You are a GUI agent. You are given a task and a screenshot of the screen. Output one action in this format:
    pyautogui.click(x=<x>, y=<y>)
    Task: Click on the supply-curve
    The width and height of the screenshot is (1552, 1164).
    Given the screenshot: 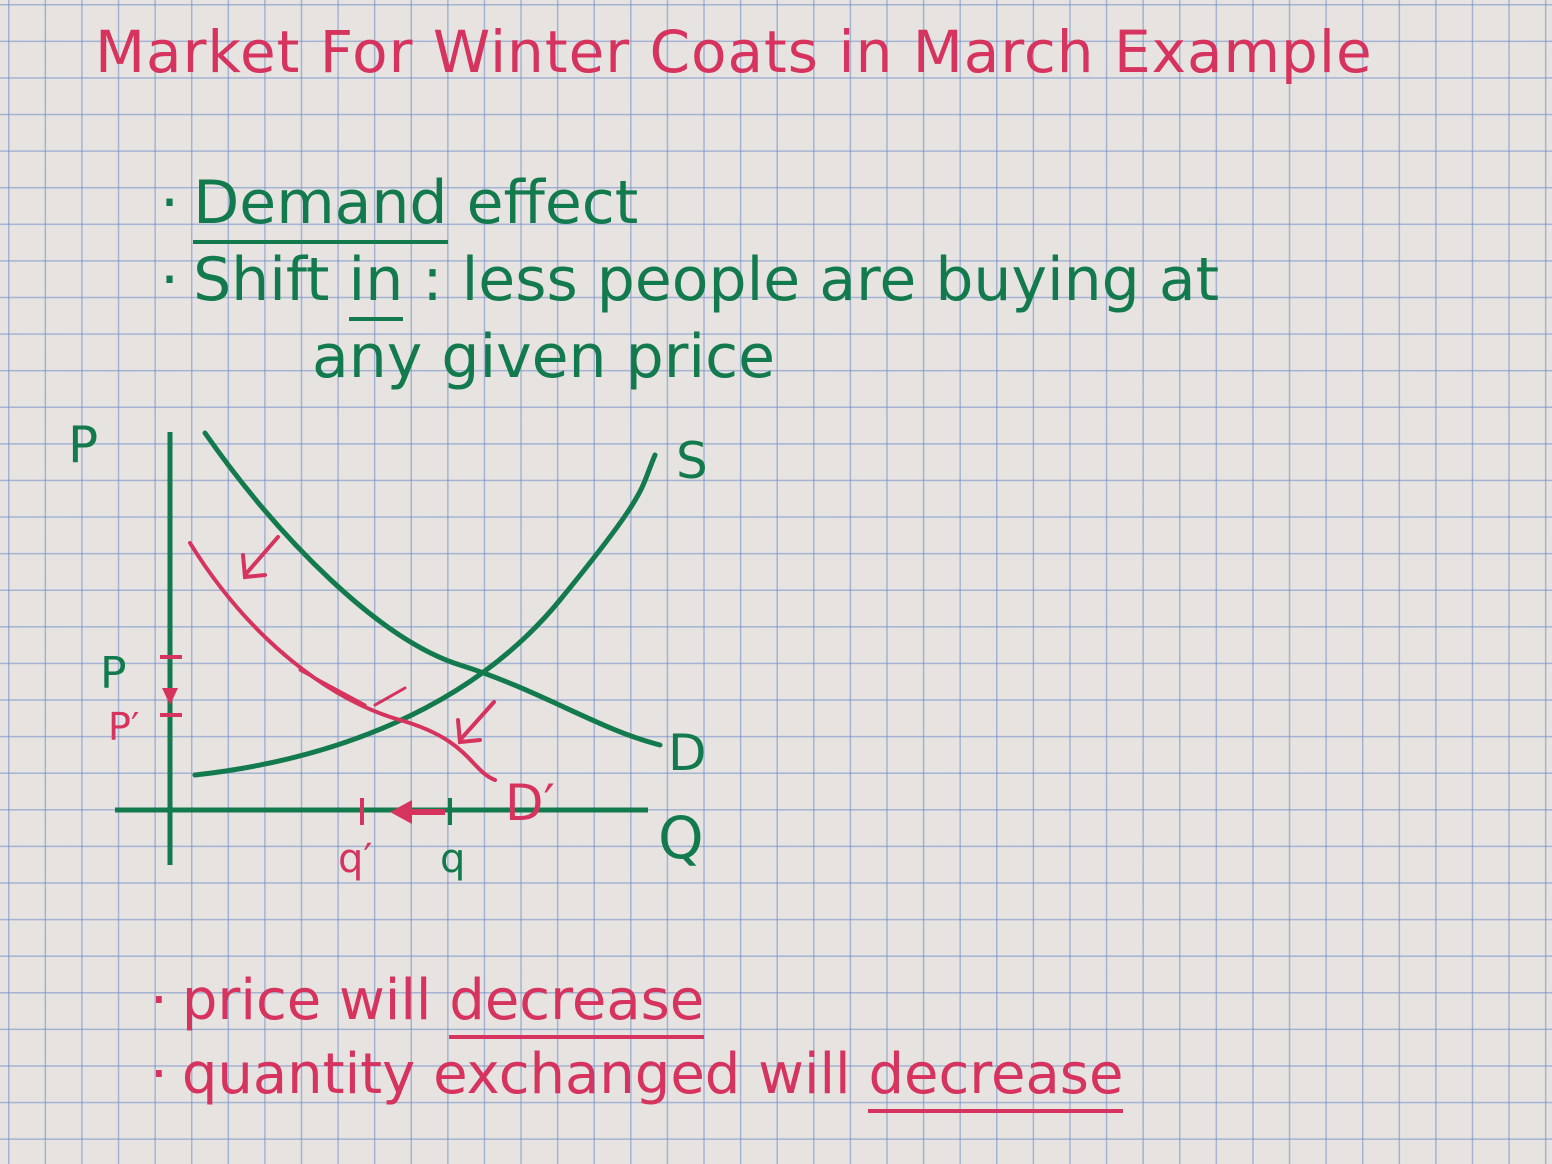 What is the action you would take?
    pyautogui.click(x=425, y=615)
    